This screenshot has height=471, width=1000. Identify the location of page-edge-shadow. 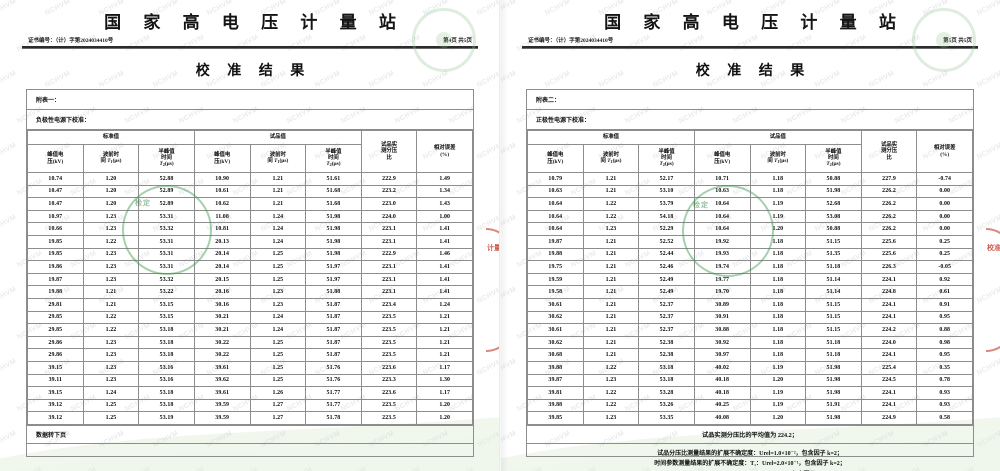
(504, 235).